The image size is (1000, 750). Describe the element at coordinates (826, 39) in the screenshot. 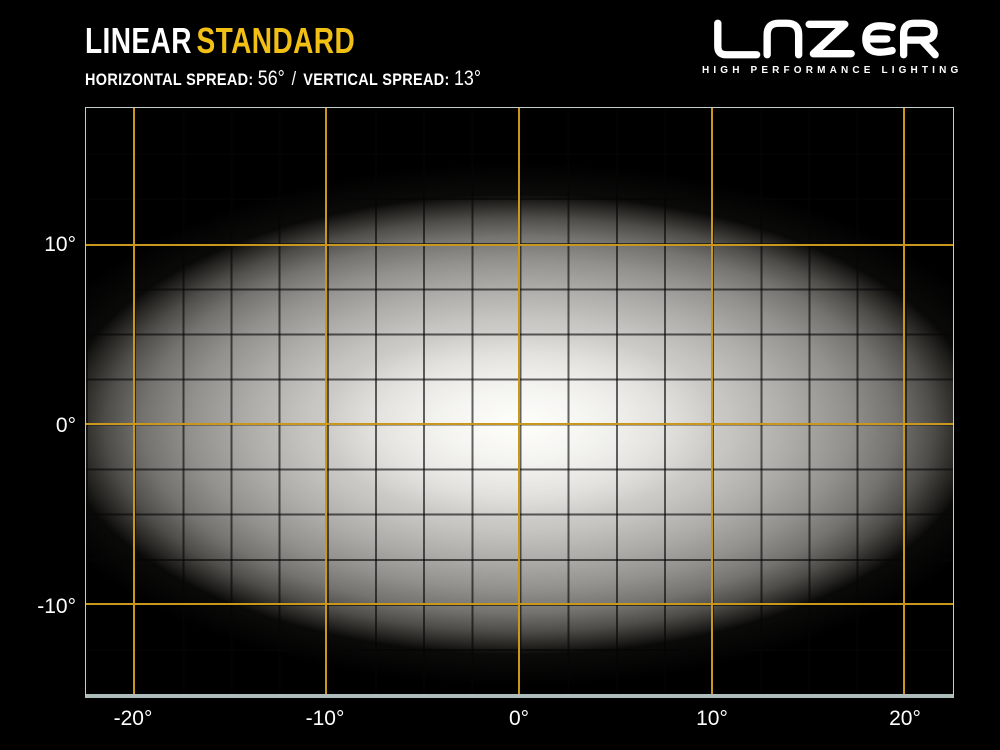

I see `lazer-wordmark-icon` at that location.